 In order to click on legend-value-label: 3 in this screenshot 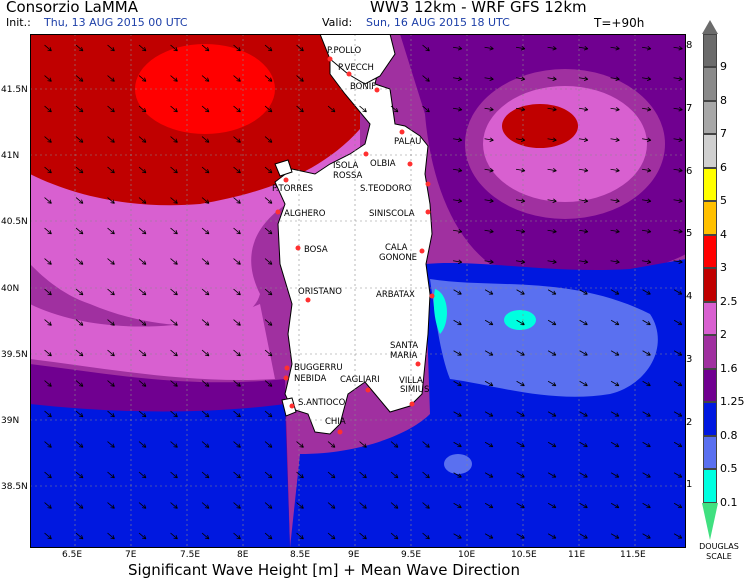, I will do `click(723, 268)`.